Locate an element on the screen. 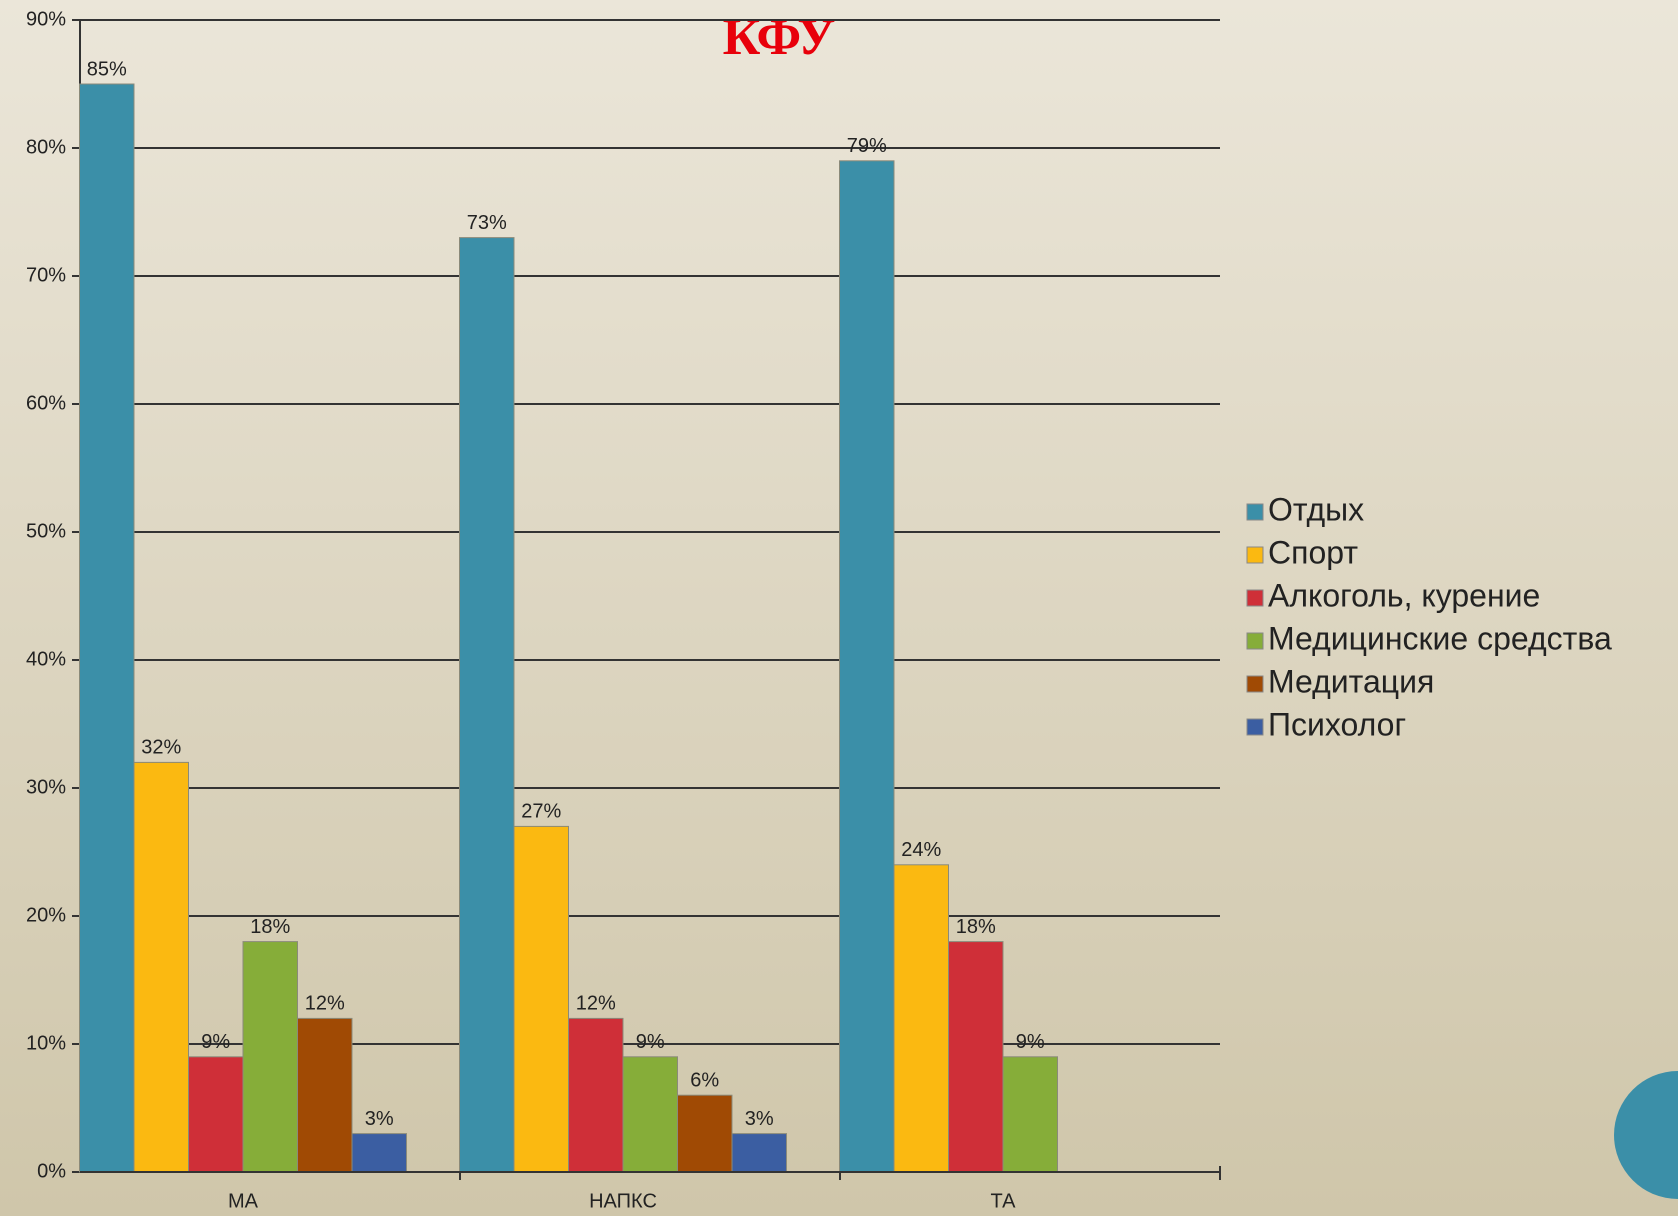 This screenshot has width=1678, height=1216. y-tick-label: 70% is located at coordinates (46, 275).